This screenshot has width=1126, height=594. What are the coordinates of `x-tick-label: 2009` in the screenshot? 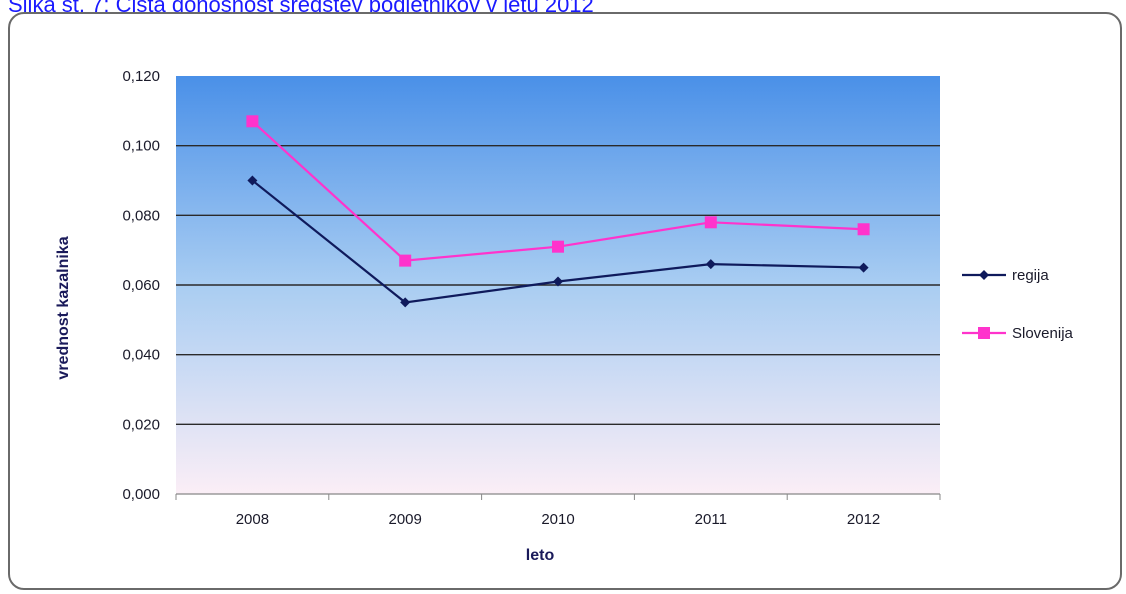 It's located at (405, 519).